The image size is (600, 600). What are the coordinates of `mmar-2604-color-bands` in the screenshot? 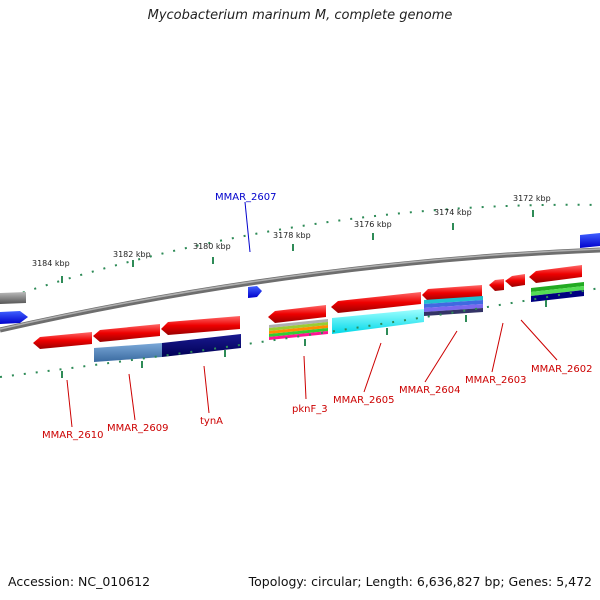 It's located at (453, 306).